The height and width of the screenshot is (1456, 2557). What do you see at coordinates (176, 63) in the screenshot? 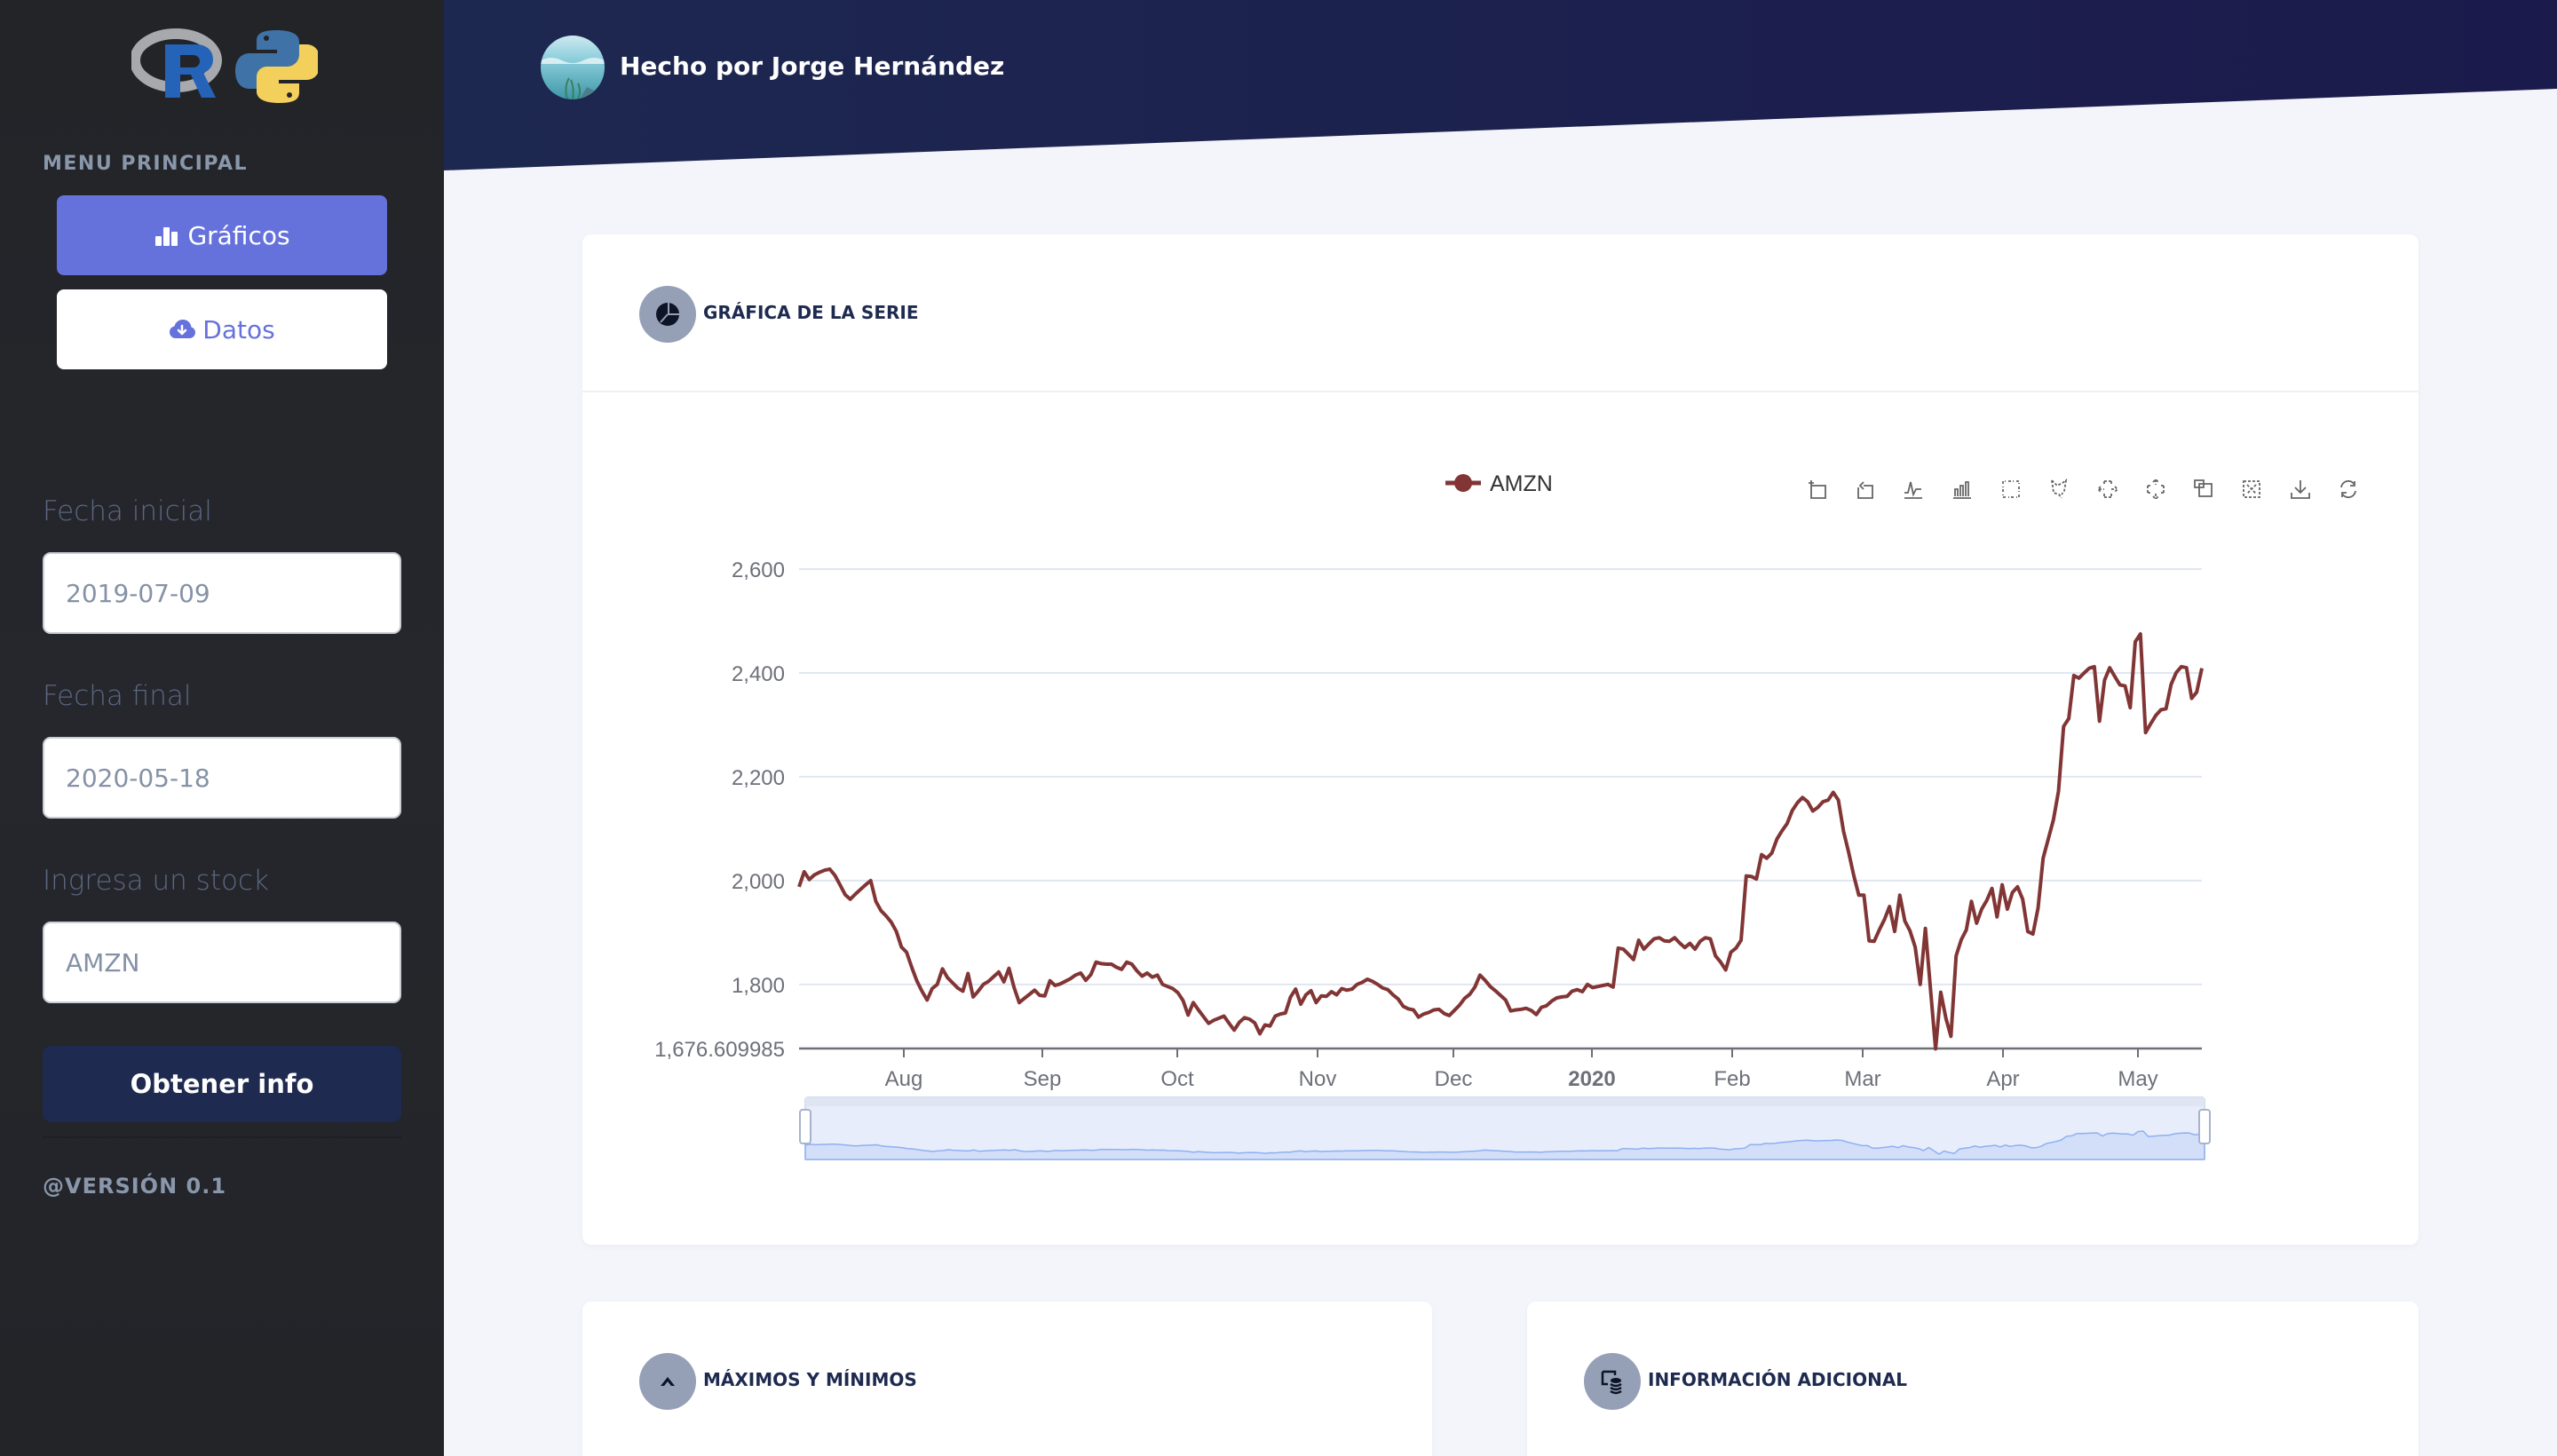
I see `r-logo-icon` at bounding box center [176, 63].